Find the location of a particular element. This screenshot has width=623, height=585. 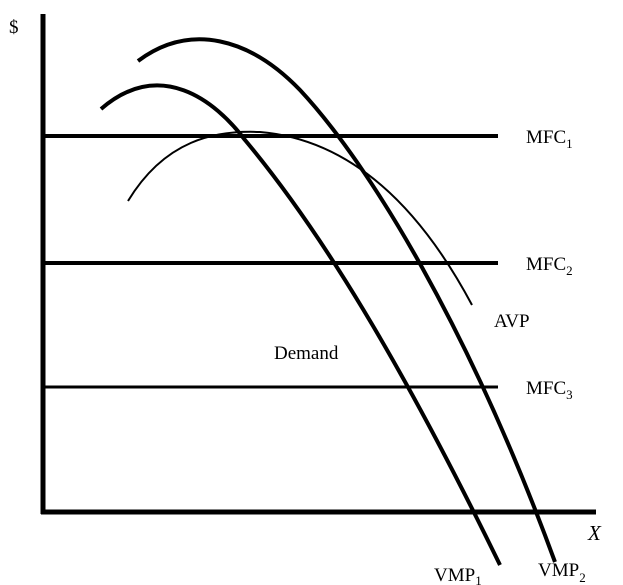

vmp1-label-base: VMP is located at coordinates (454, 575).